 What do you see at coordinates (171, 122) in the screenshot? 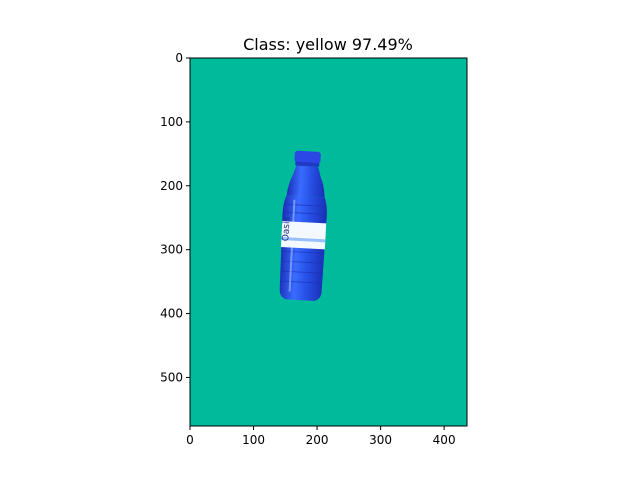
I see `y-tick-label: 100` at bounding box center [171, 122].